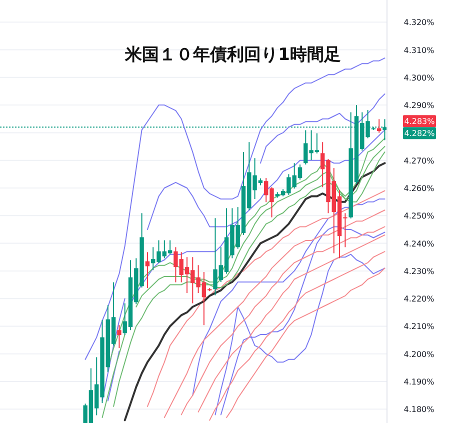 This screenshot has height=423, width=450. What do you see at coordinates (419, 121) in the screenshot?
I see `price-label: 4.283%` at bounding box center [419, 121].